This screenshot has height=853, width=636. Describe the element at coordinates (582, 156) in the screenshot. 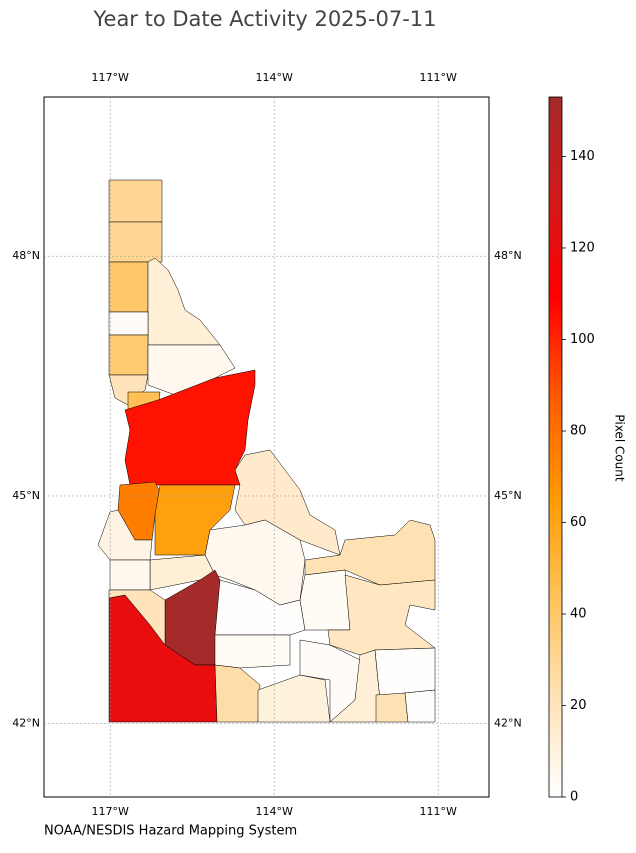

I see `colorbar-tick-label: 140` at that location.